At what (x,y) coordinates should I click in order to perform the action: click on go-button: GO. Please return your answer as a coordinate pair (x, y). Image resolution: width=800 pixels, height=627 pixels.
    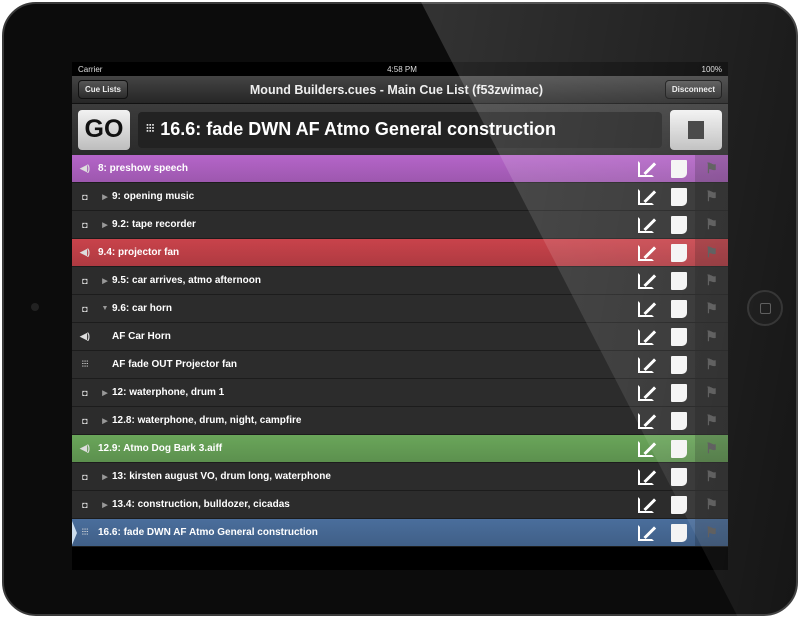
    Looking at the image, I should click on (104, 129).